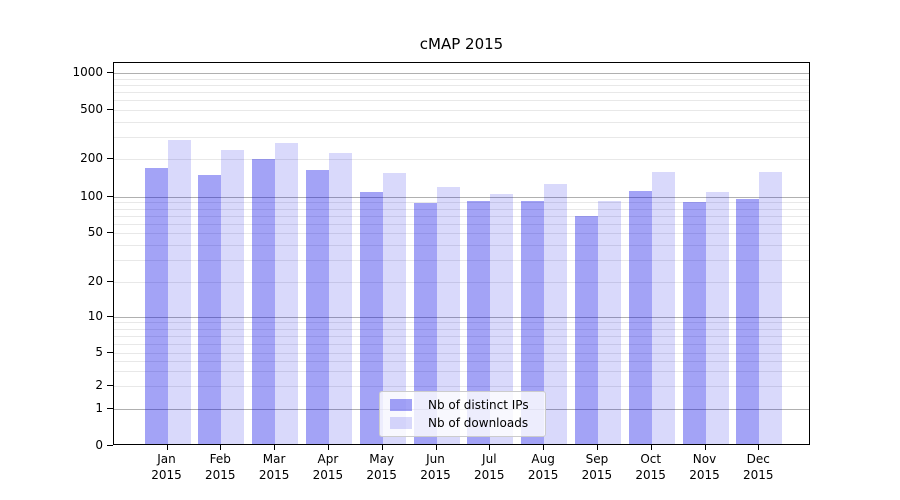 The image size is (900, 500). I want to click on major-gridline, so click(461, 73).